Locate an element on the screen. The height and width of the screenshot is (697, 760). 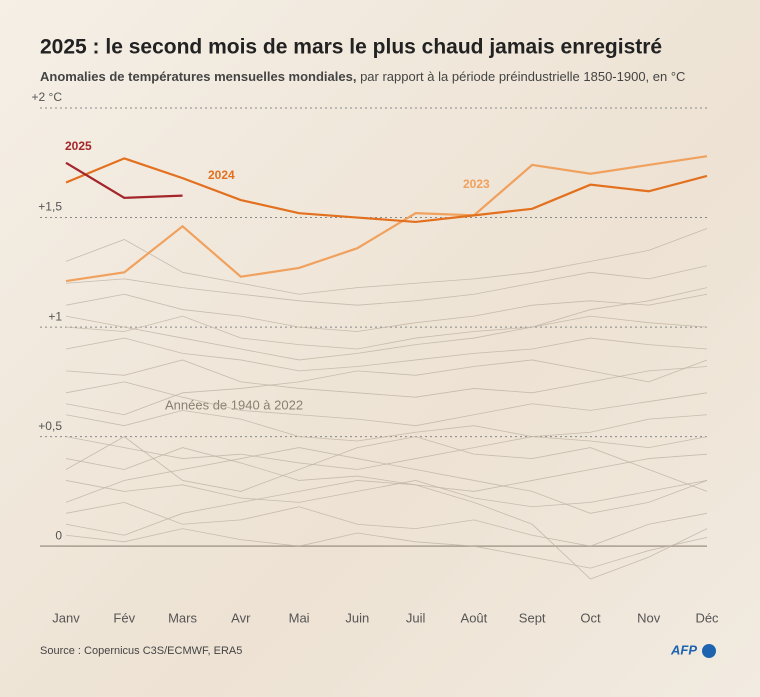
x-tick-label: Oct is located at coordinates (590, 617).